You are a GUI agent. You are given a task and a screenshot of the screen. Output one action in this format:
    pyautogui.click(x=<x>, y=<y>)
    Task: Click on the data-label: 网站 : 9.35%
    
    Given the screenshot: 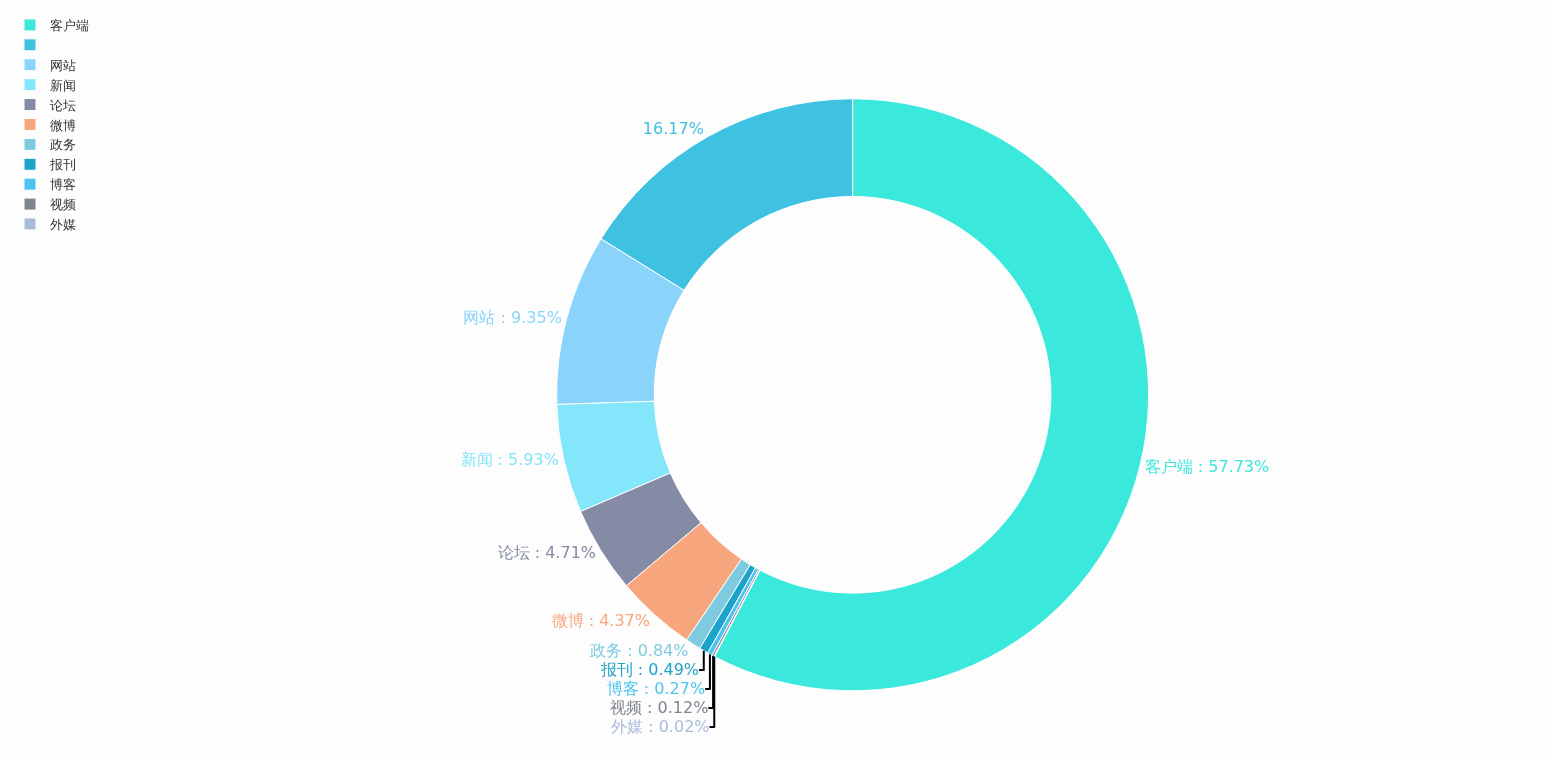 What is the action you would take?
    pyautogui.click(x=512, y=318)
    